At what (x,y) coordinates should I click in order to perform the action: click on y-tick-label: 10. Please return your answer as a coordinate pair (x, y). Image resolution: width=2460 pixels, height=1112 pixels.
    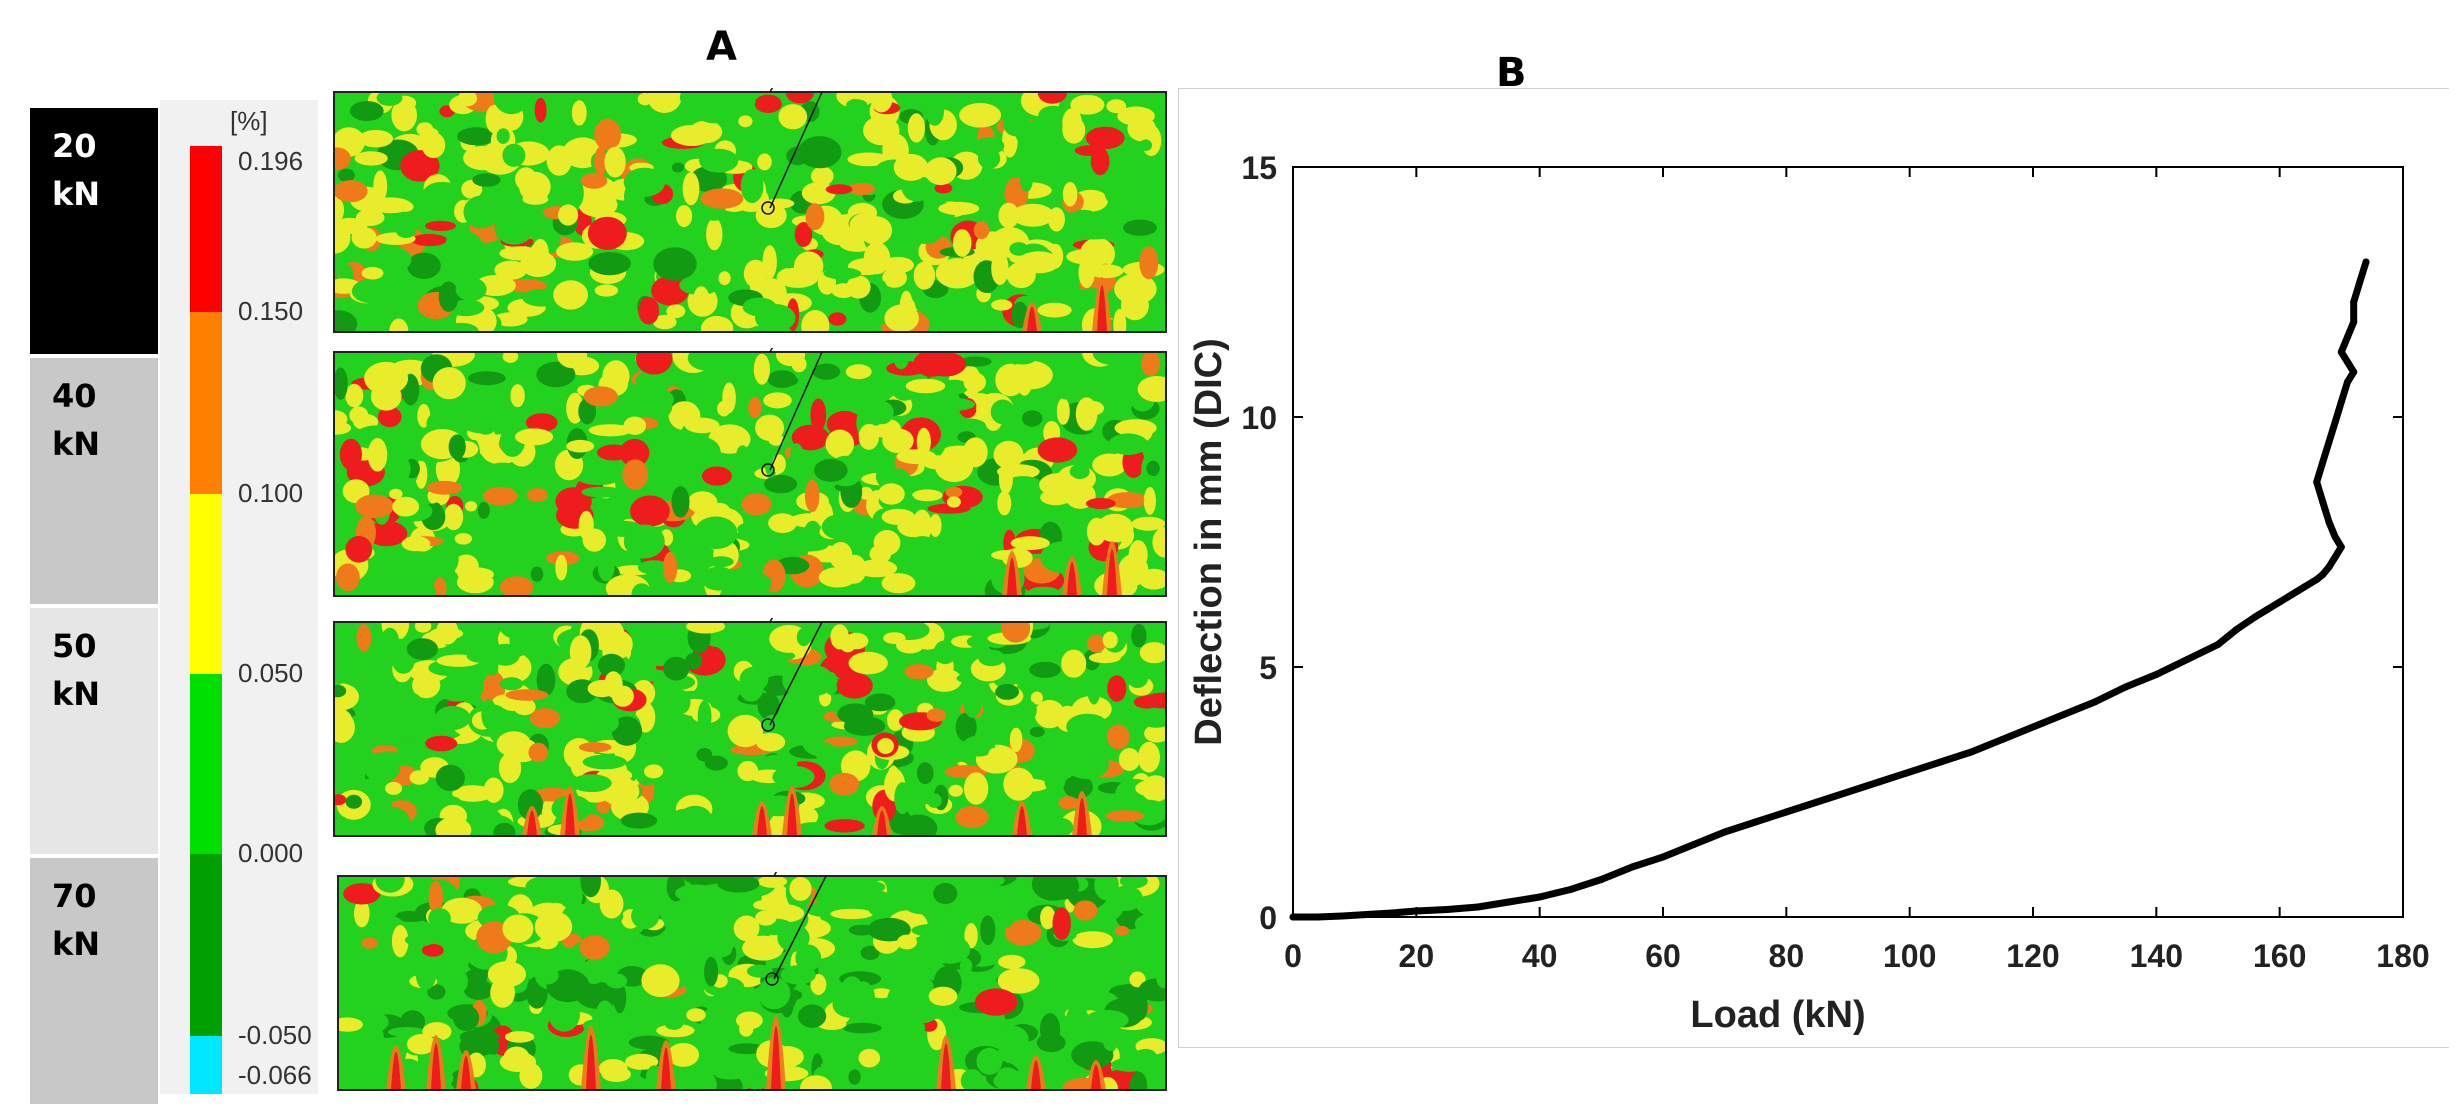
    Looking at the image, I should click on (1259, 418).